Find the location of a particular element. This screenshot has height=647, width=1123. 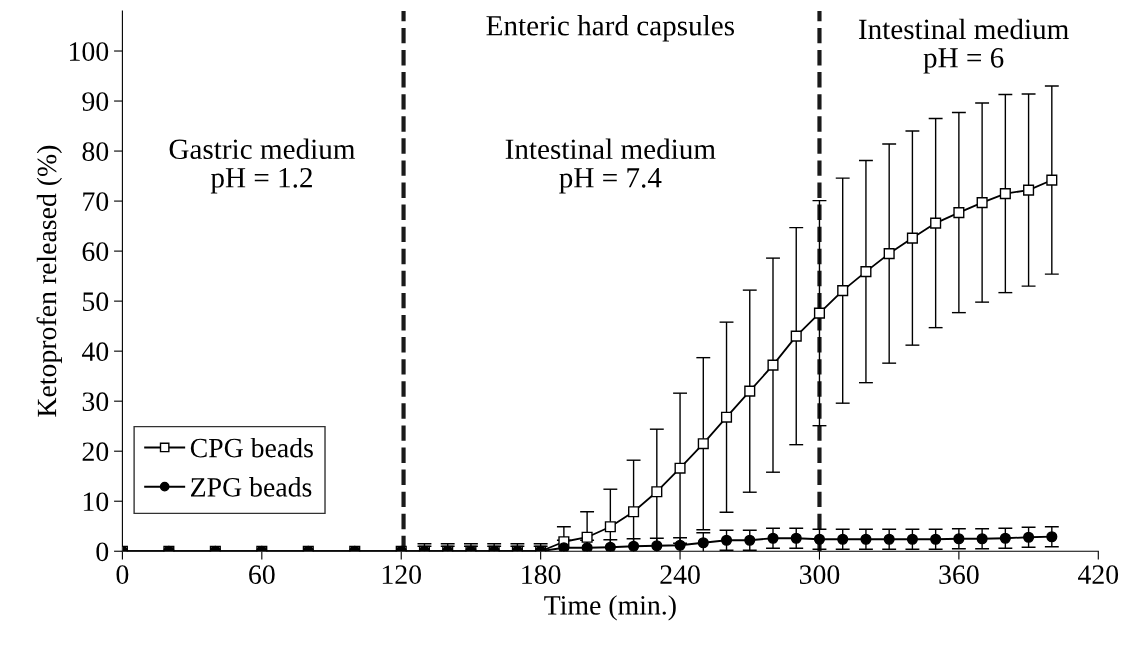

legend-label: ZPG beads is located at coordinates (251, 487).